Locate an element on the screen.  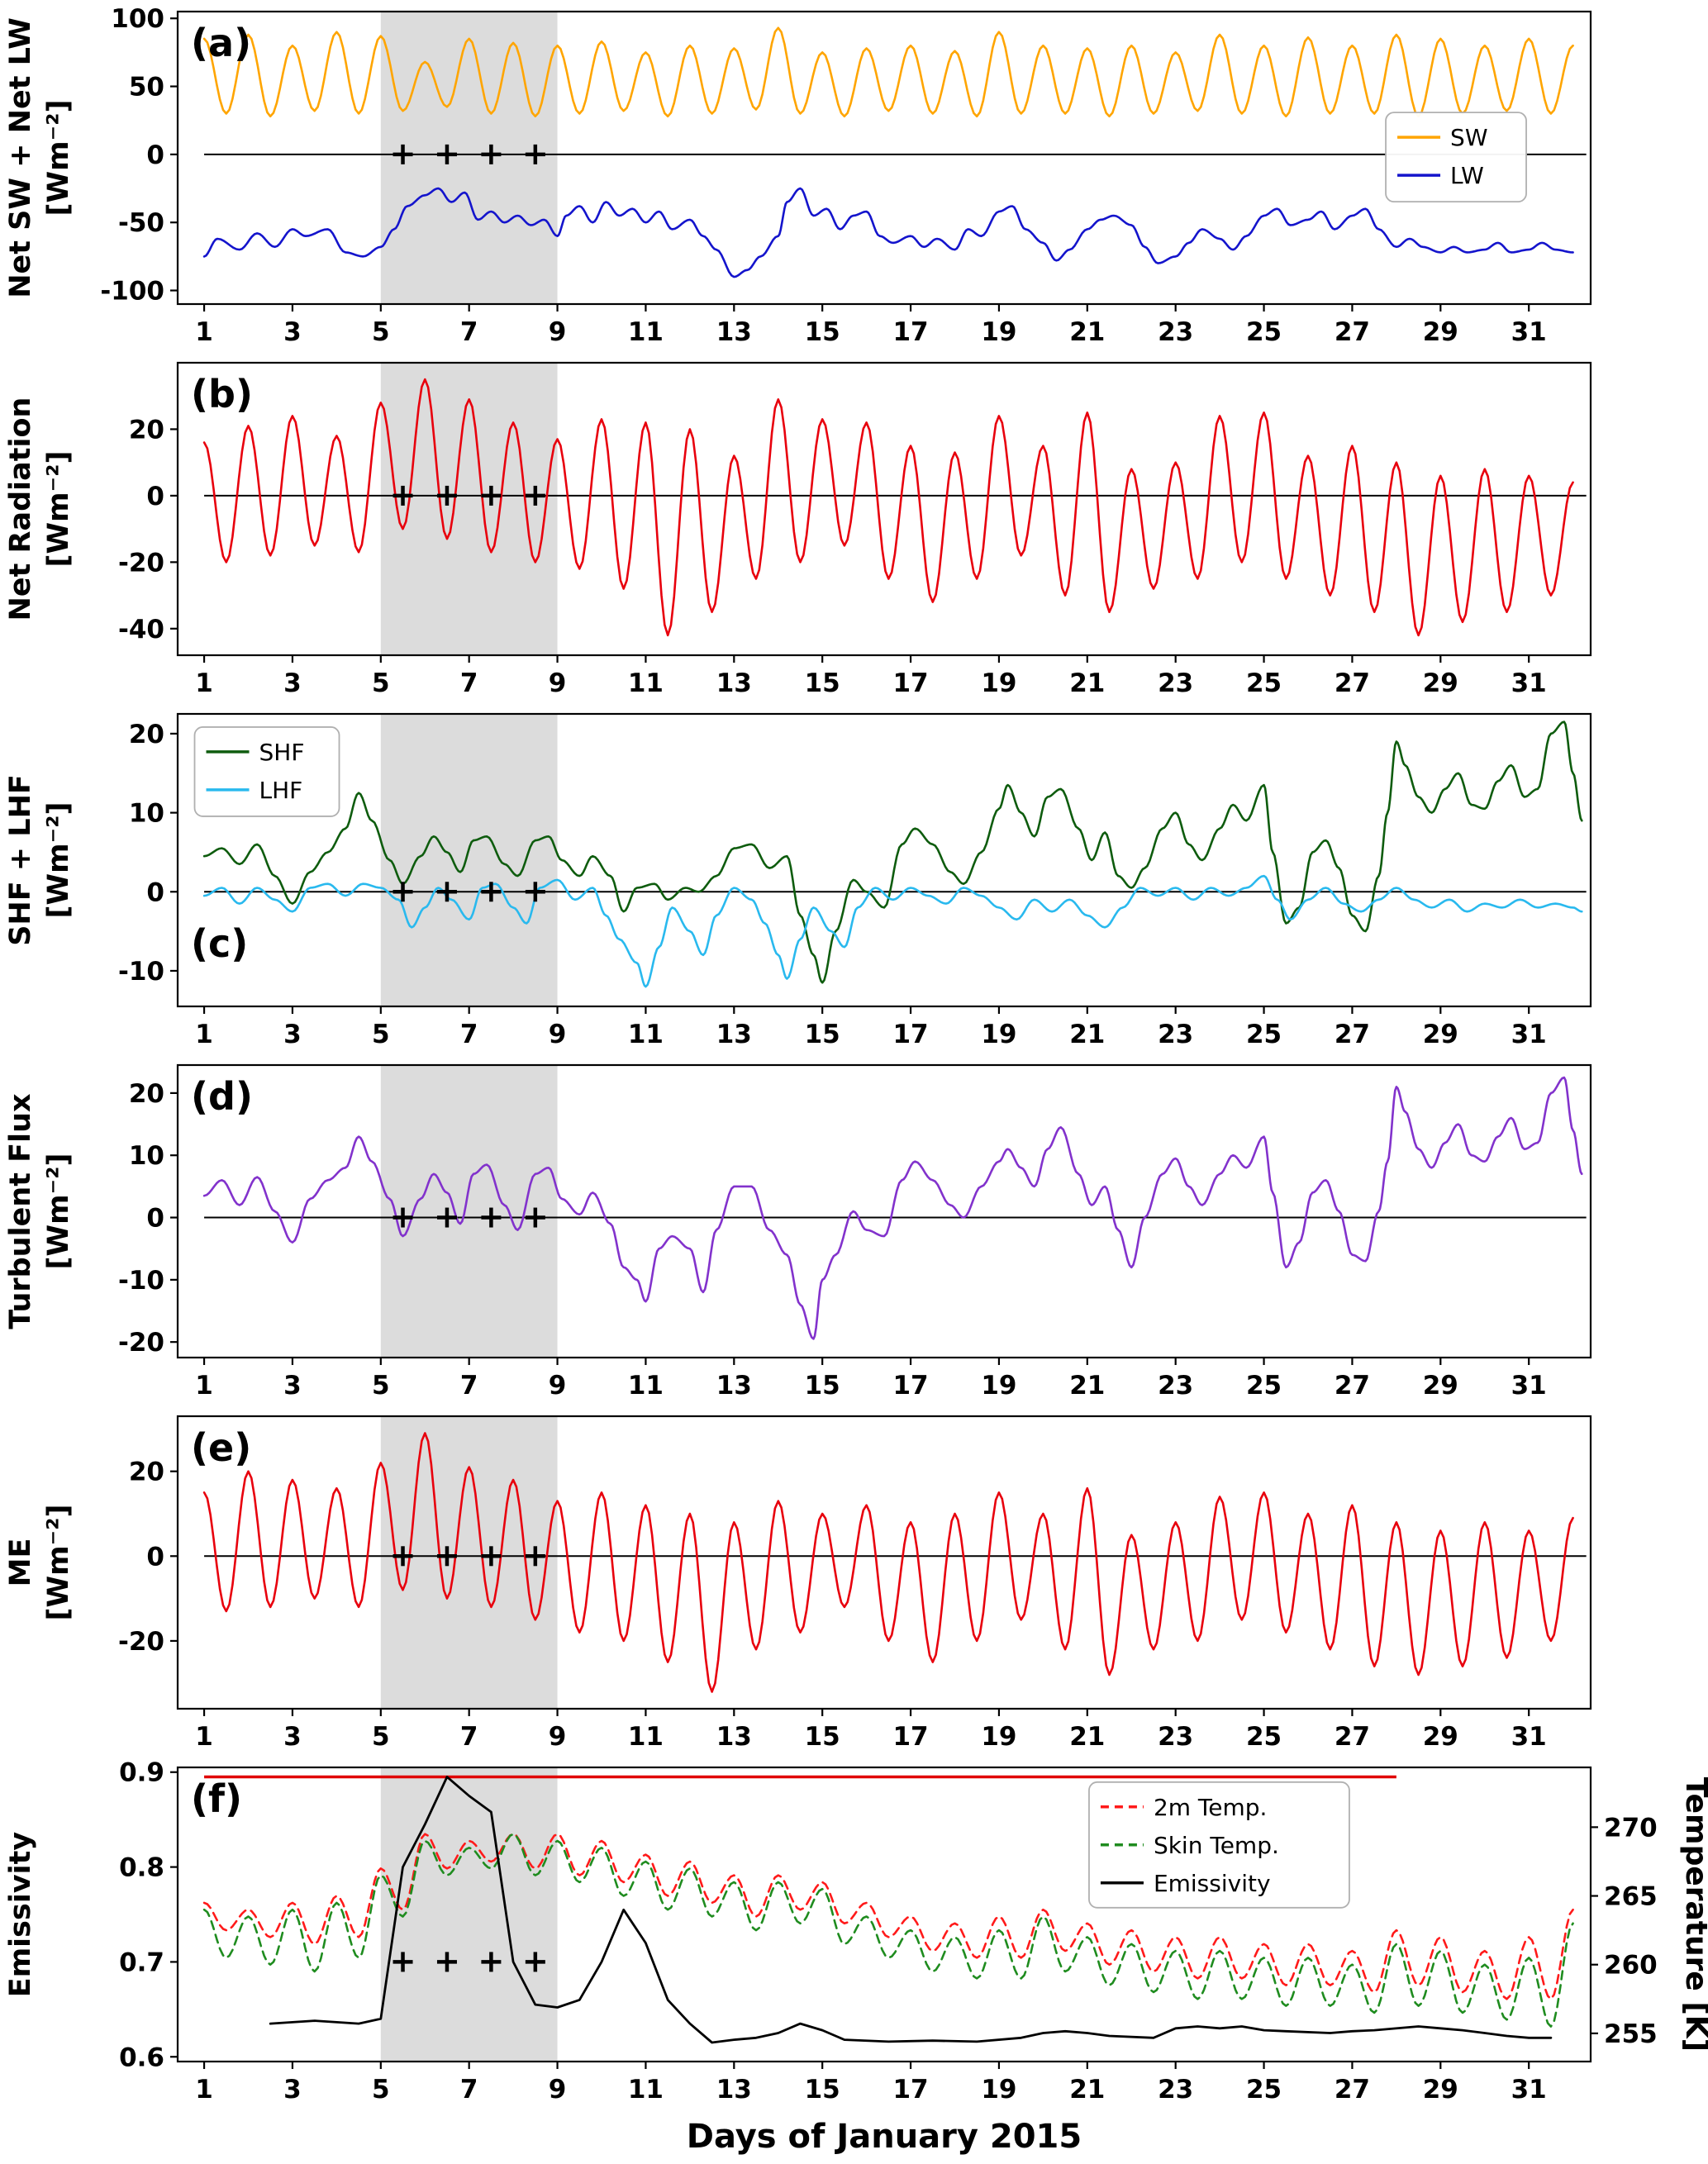
svg-text: 10 is located at coordinates (146, 1156).